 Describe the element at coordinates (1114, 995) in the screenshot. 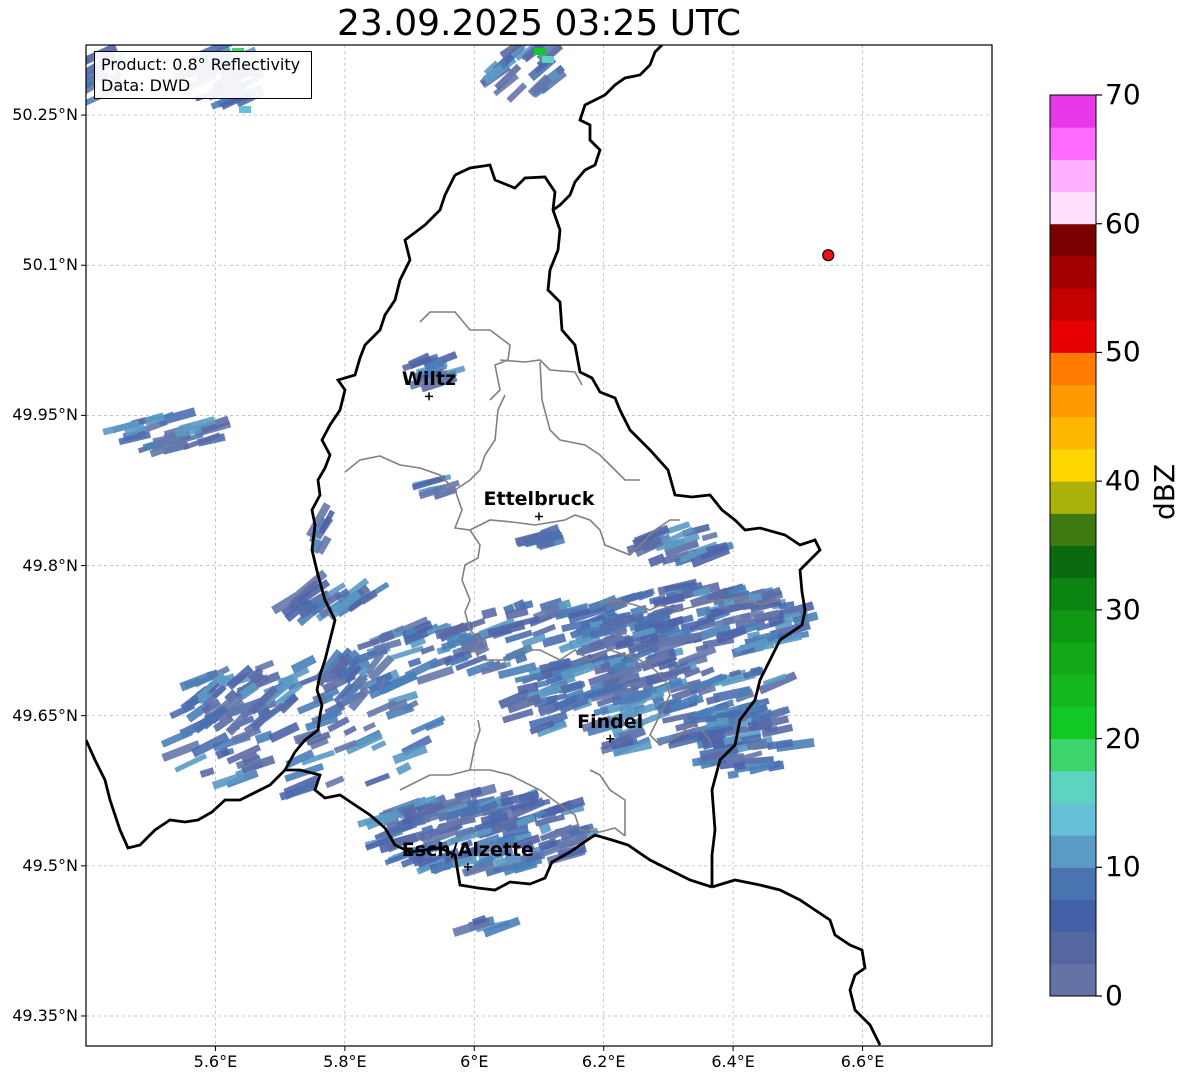

I see `colorbar-tick-label: 0` at that location.